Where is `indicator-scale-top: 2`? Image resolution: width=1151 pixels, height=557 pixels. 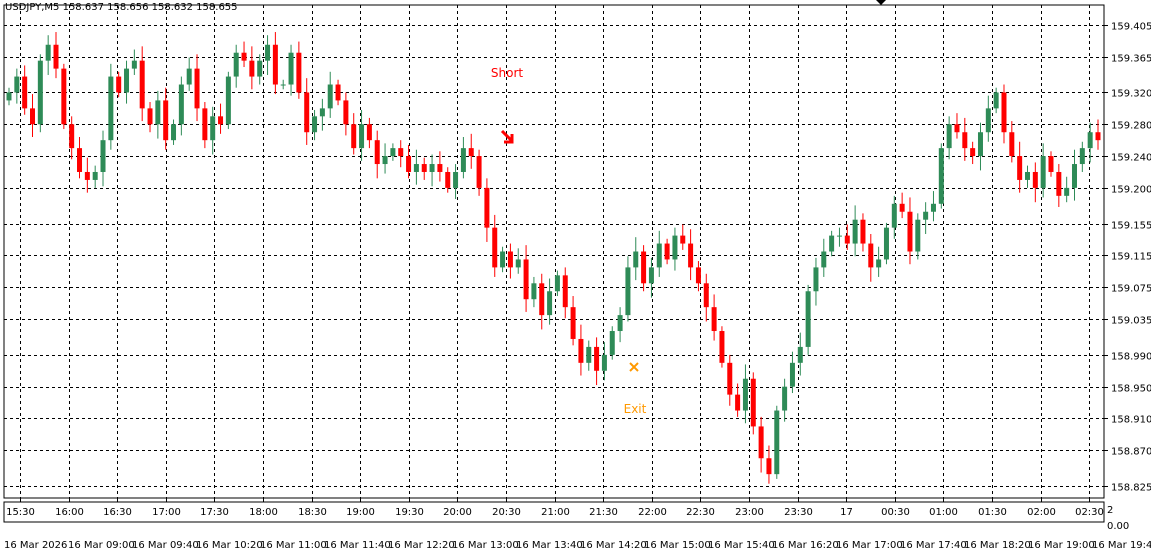
indicator-scale-top: 2 is located at coordinates (1110, 510).